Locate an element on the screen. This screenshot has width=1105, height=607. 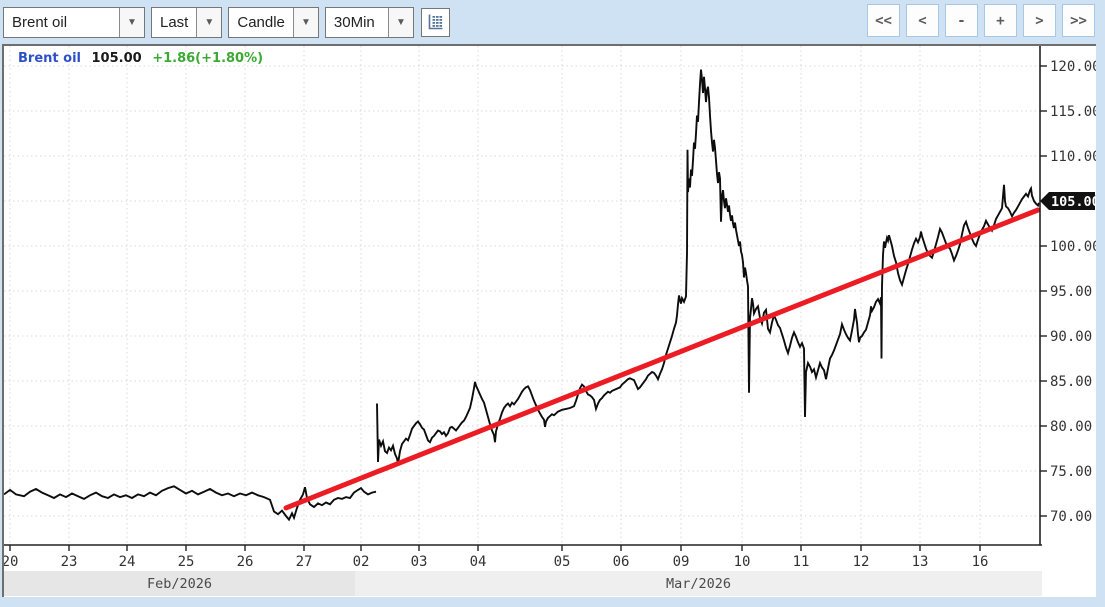
chart-legend: Brent oil 105.00 +1.86(+1.80%) is located at coordinates (140, 58).